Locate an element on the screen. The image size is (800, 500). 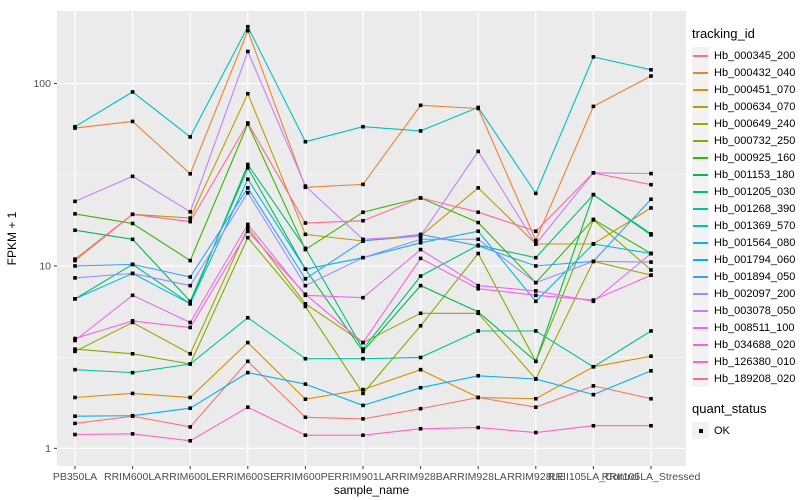
legend-item: Hb_000451_070 is located at coordinates (745, 89).